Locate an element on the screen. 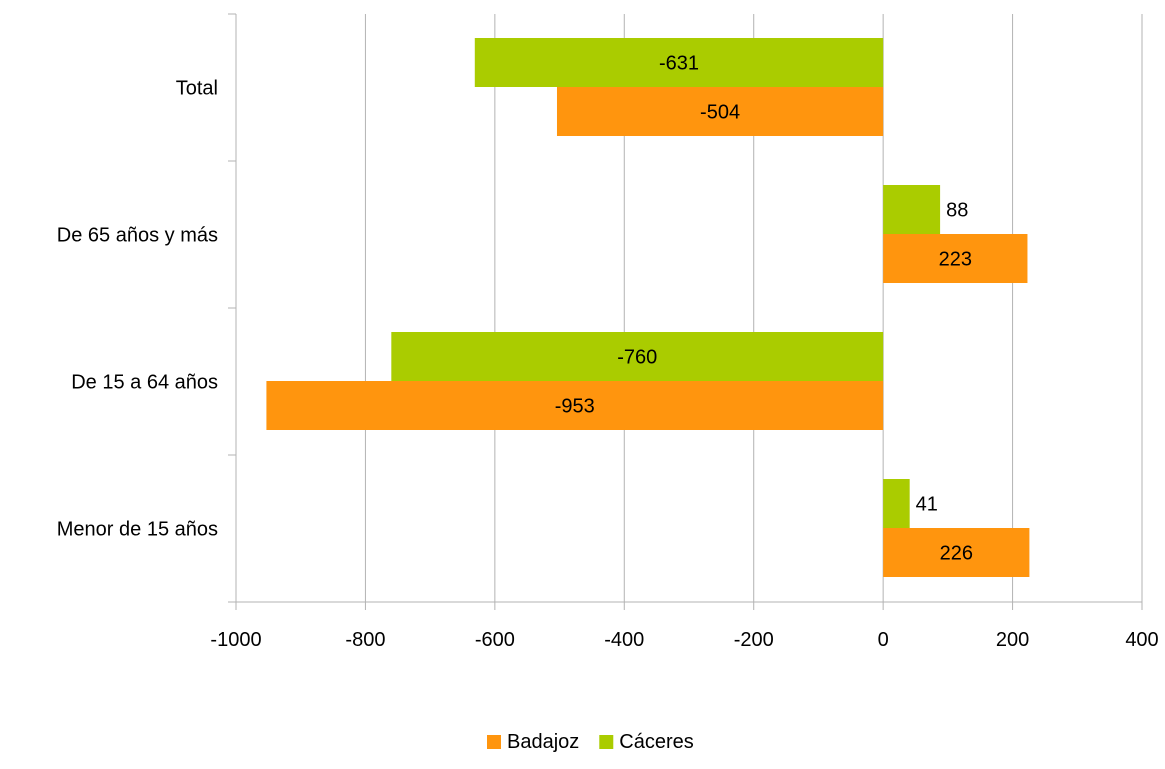 This screenshot has width=1165, height=769. data-label: 41 is located at coordinates (927, 505).